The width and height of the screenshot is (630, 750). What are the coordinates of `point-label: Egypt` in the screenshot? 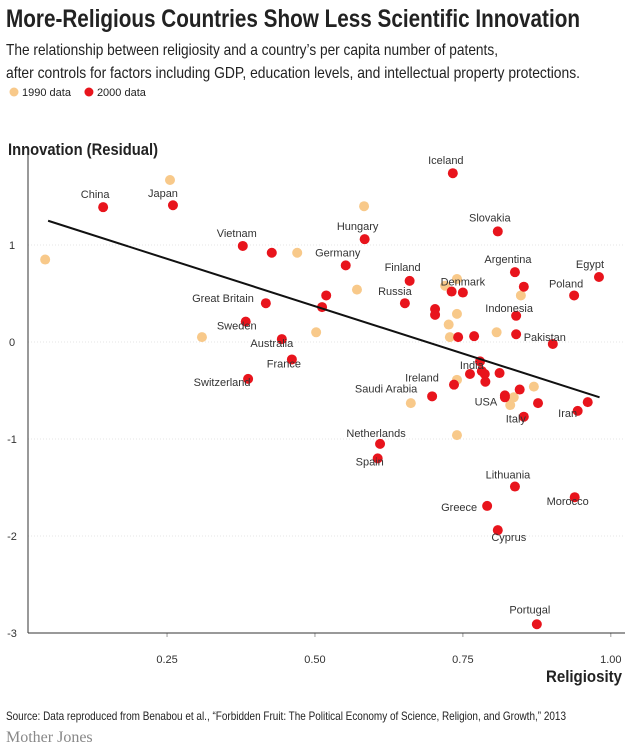 It's located at (590, 265).